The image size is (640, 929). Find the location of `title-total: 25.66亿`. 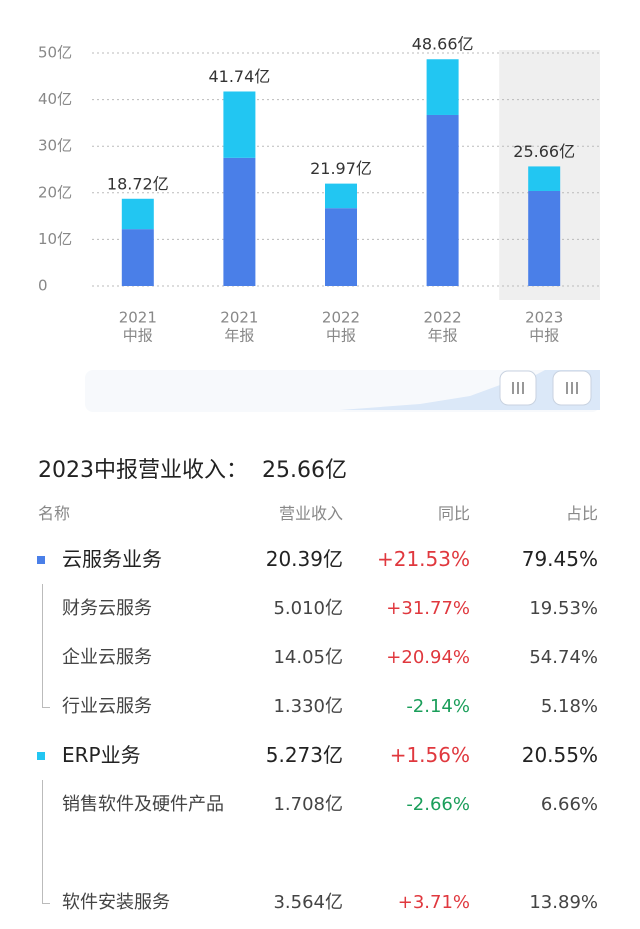

title-total: 25.66亿 is located at coordinates (304, 470).